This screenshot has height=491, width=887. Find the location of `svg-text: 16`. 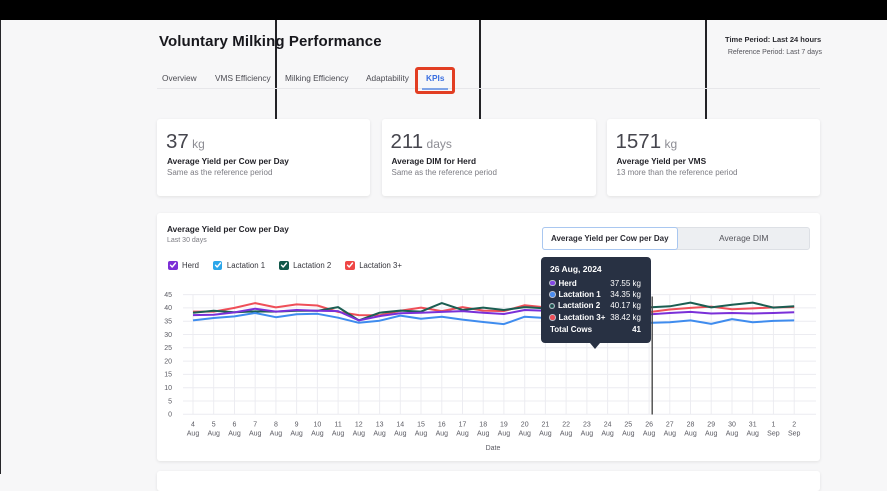

svg-text: 16 is located at coordinates (442, 425).